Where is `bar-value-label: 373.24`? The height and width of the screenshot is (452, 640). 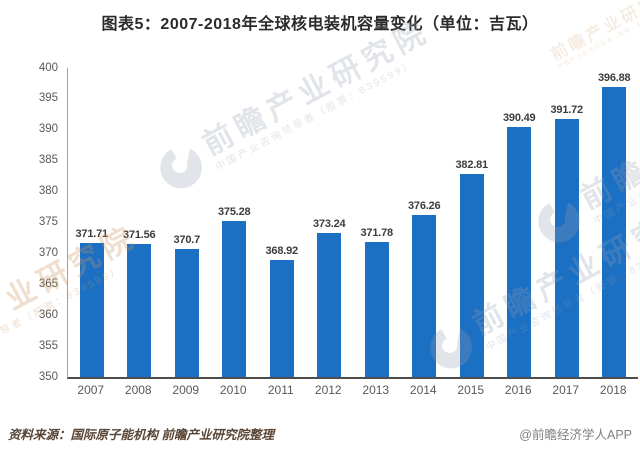
bar-value-label: 373.24 is located at coordinates (329, 224).